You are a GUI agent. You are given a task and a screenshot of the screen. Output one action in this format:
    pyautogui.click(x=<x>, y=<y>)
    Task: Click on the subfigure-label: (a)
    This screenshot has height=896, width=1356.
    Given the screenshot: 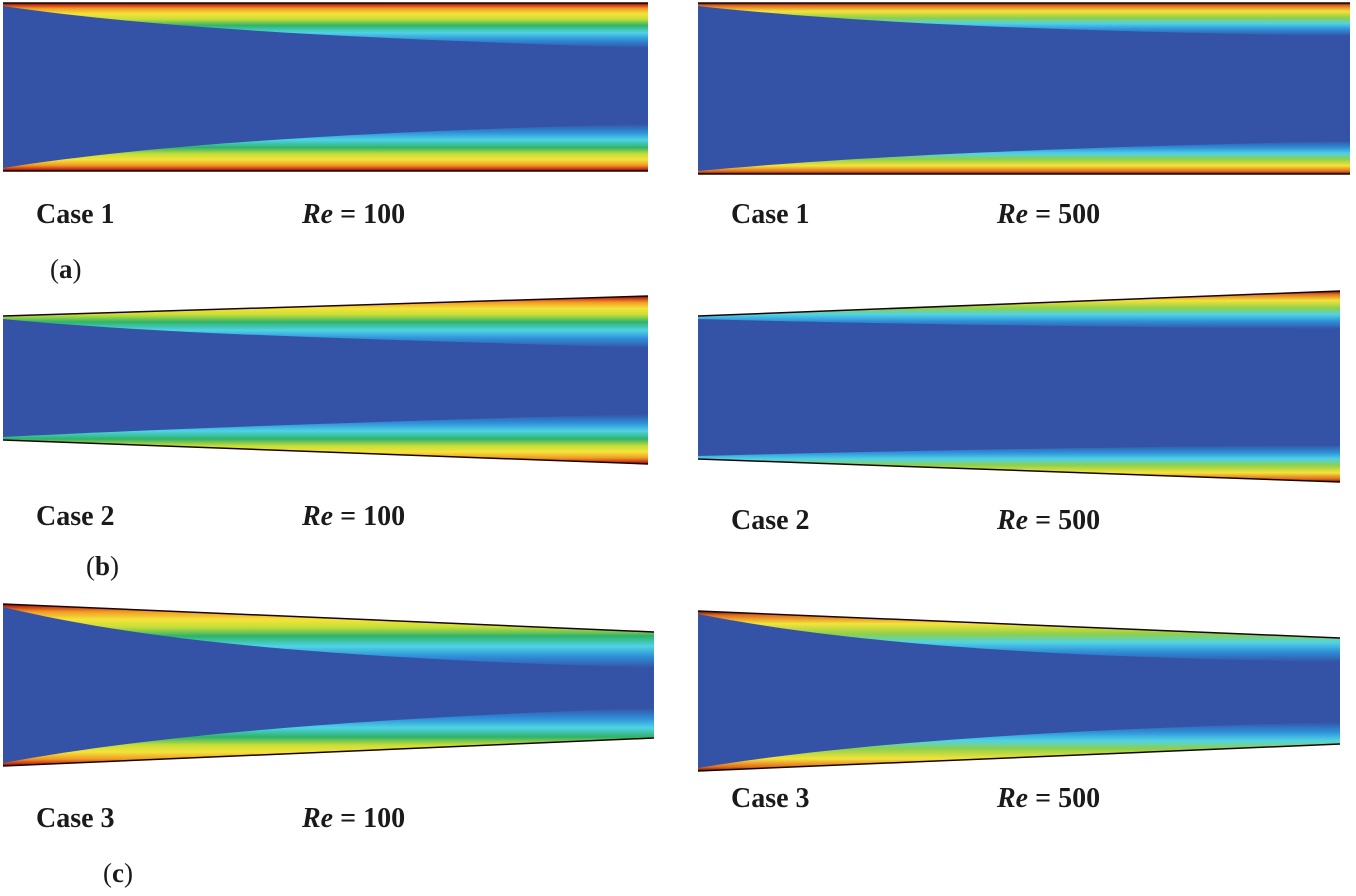 What is the action you would take?
    pyautogui.click(x=66, y=269)
    